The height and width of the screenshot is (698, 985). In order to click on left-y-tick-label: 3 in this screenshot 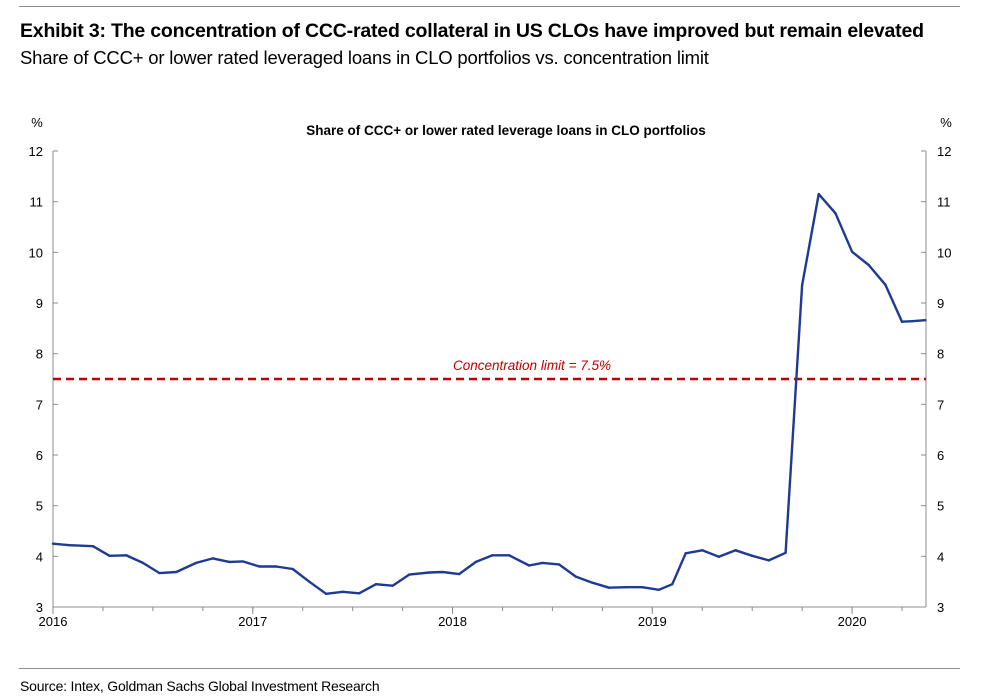, I will do `click(39, 607)`.